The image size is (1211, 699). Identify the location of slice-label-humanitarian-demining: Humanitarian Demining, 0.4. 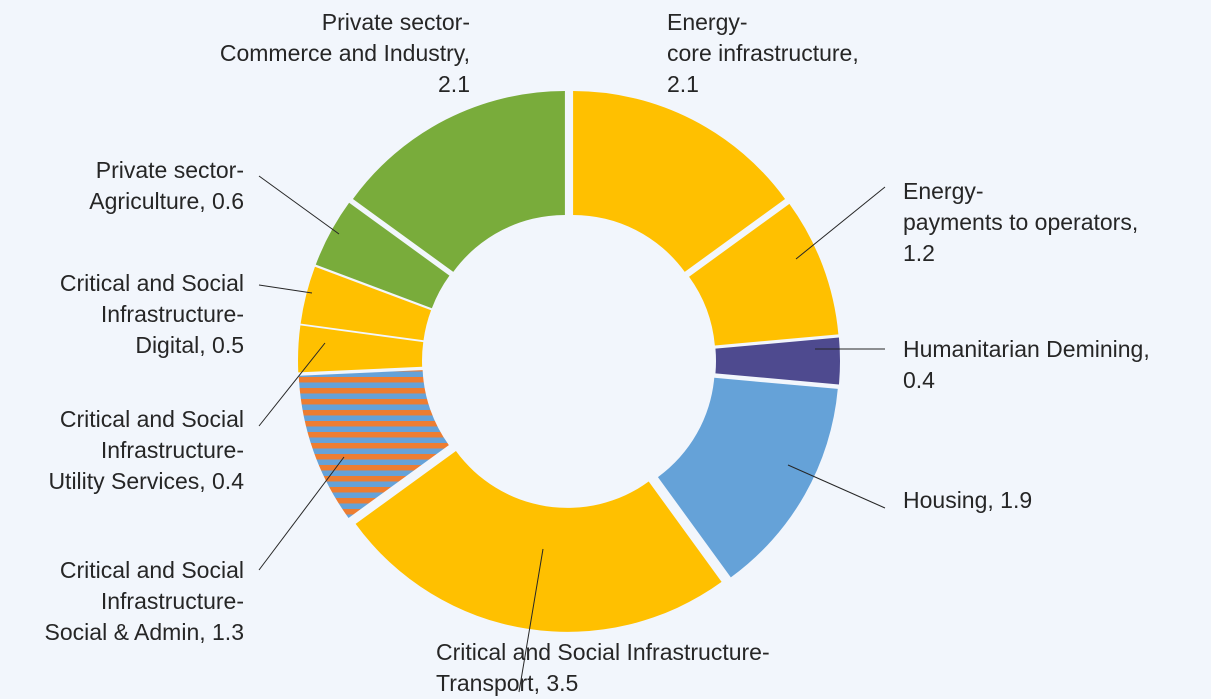
(1026, 364).